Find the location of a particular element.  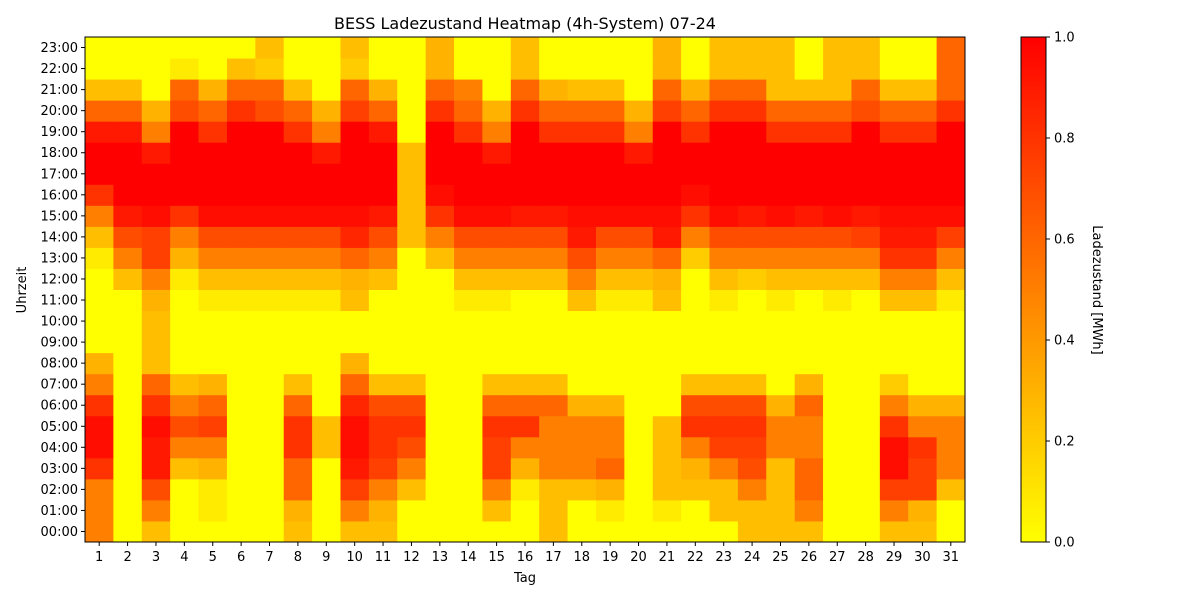

y-tick-label: 03:00 is located at coordinates (59, 469).